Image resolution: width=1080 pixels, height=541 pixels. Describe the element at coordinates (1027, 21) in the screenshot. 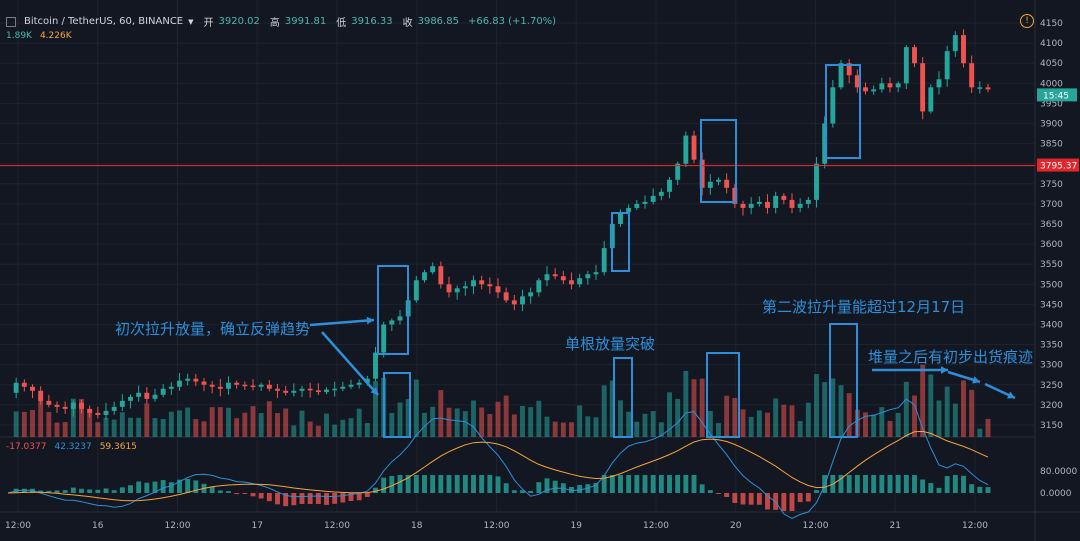

I see `alert-icon: !` at that location.